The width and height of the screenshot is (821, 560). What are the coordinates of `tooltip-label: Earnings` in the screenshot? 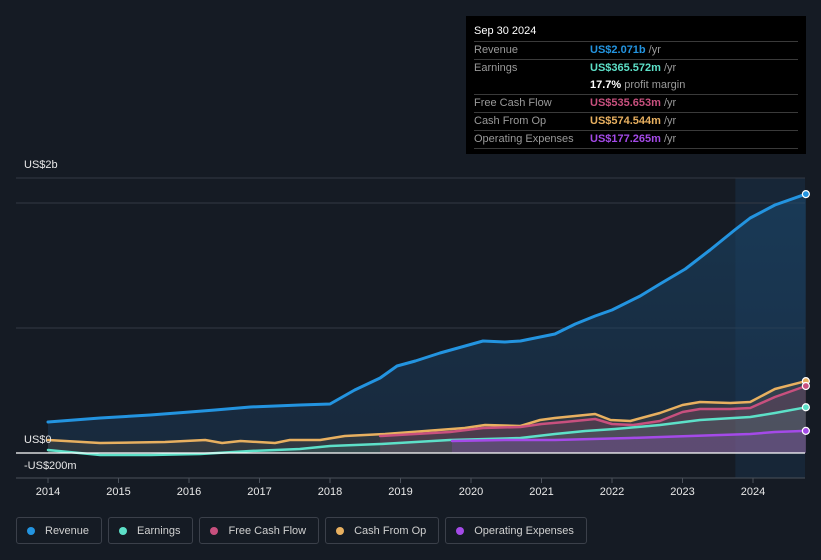 It's located at (496, 68).